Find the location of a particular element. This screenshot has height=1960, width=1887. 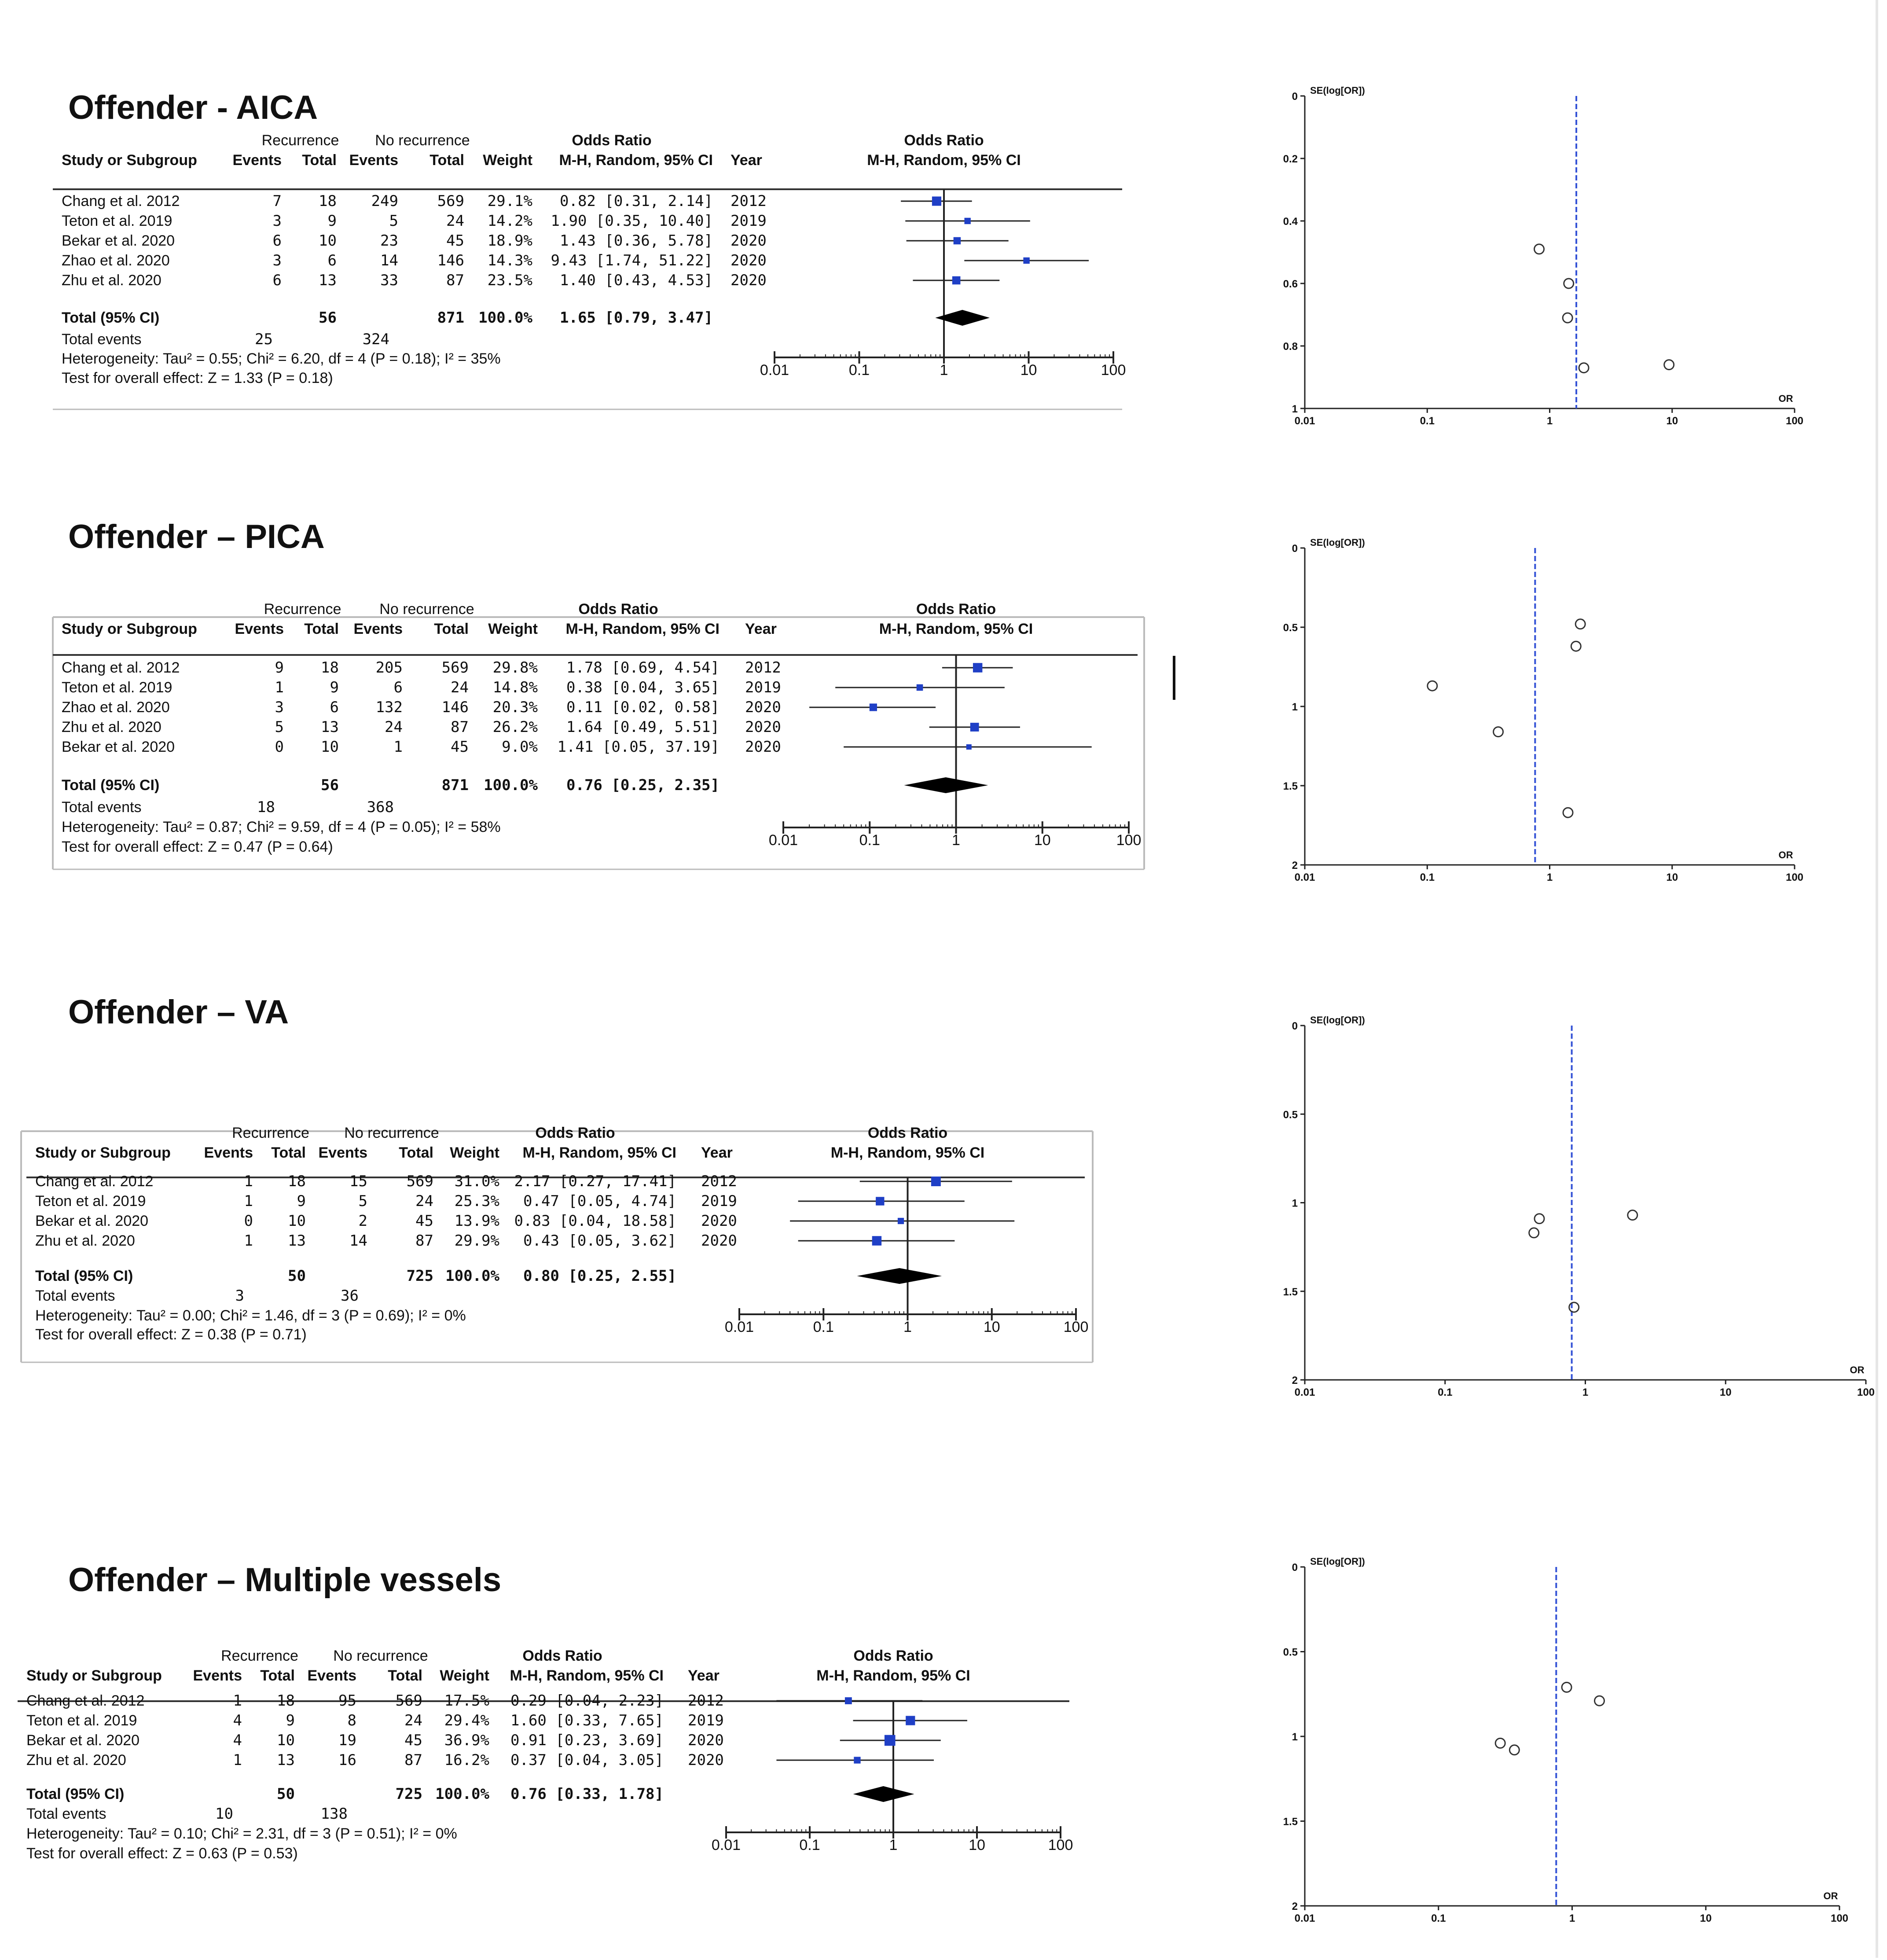

panel-1-total-ci-text: 1.65 [0.79, 3.47] is located at coordinates (636, 318).